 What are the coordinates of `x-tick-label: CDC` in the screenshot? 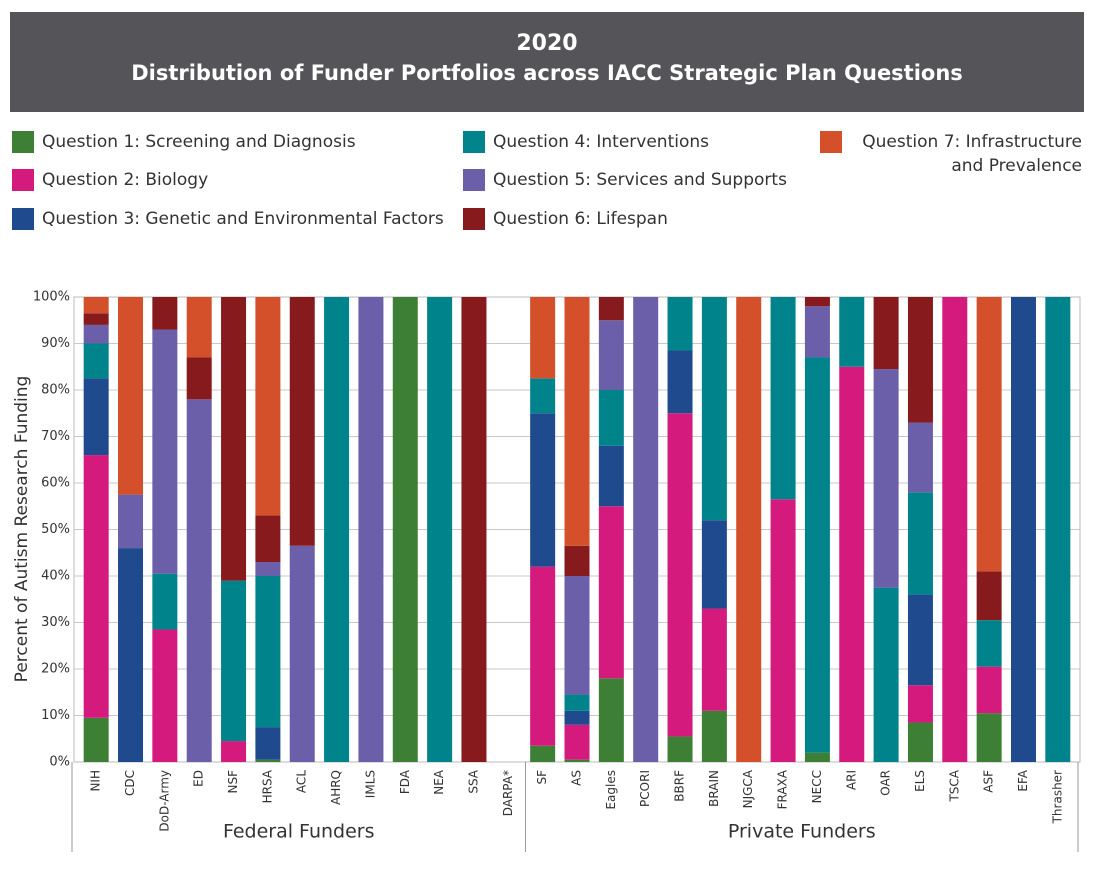 It's located at (130, 783).